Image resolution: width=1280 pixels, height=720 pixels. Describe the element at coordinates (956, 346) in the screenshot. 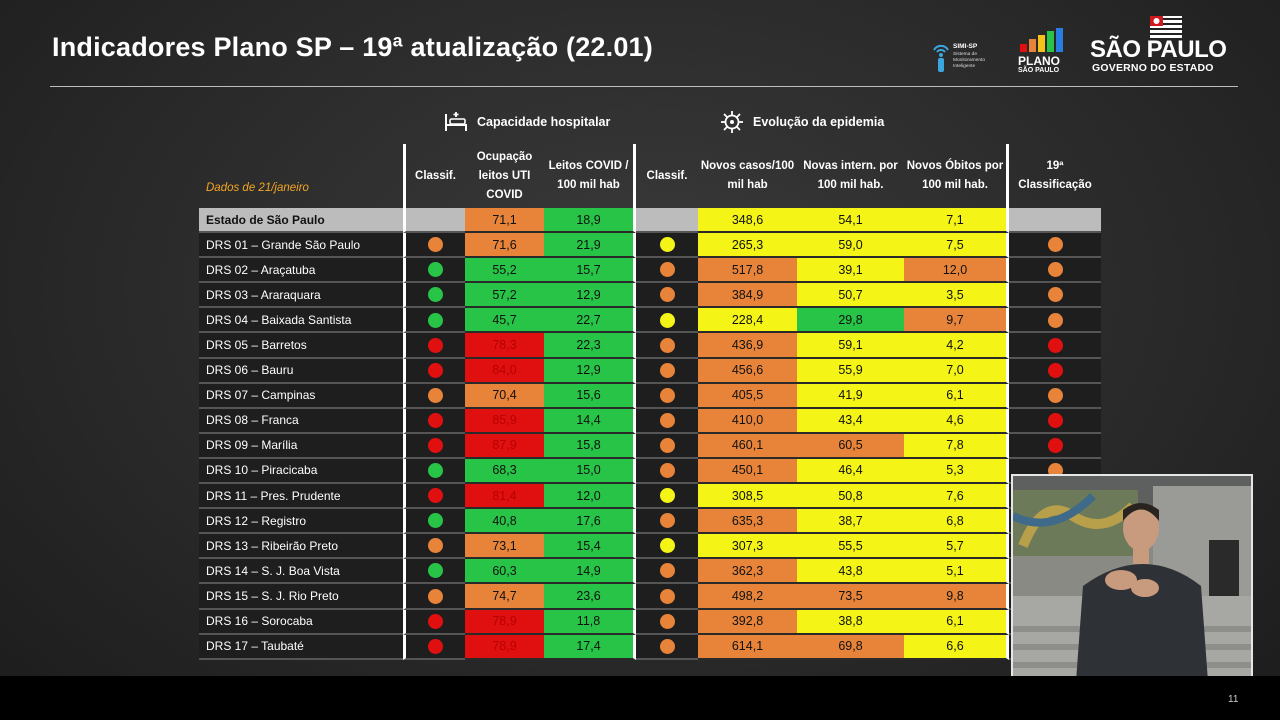

I see `novos-obitos-cell: 4,2` at that location.